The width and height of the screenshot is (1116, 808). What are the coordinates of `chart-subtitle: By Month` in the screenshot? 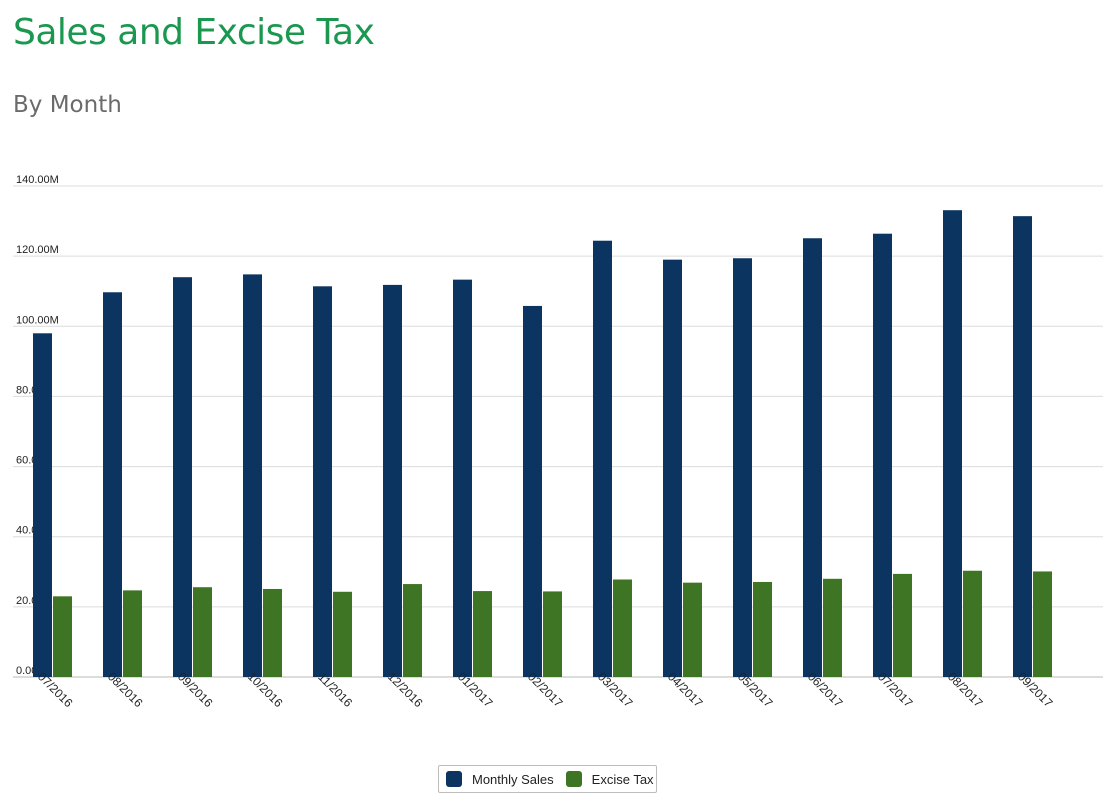 It's located at (67, 105).